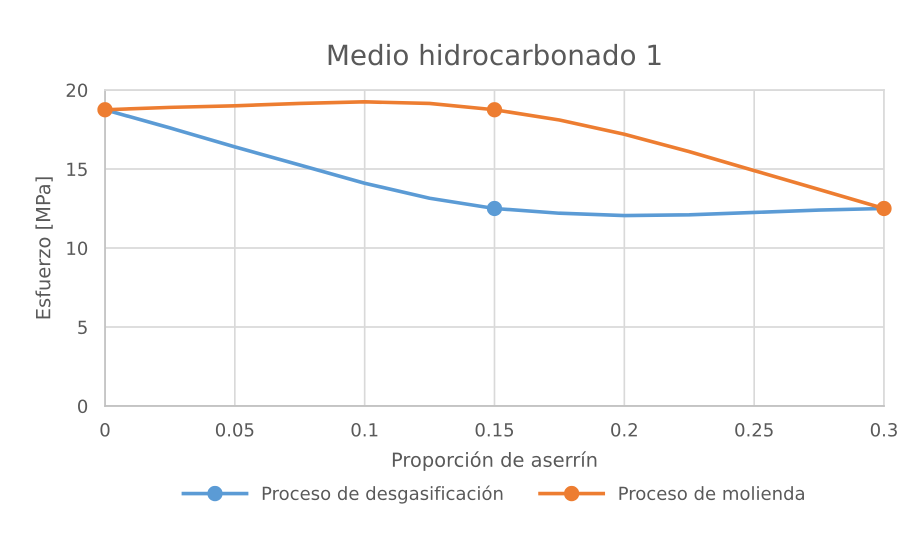 The height and width of the screenshot is (533, 907). I want to click on x-tick-label: 0.1, so click(365, 429).